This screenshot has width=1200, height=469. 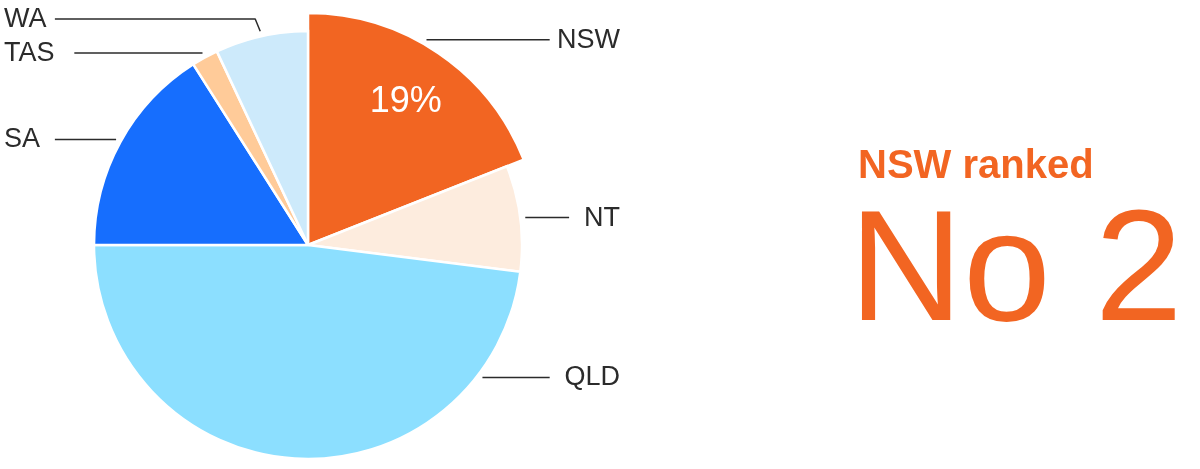 What do you see at coordinates (592, 376) in the screenshot?
I see `slice-label: QLD` at bounding box center [592, 376].